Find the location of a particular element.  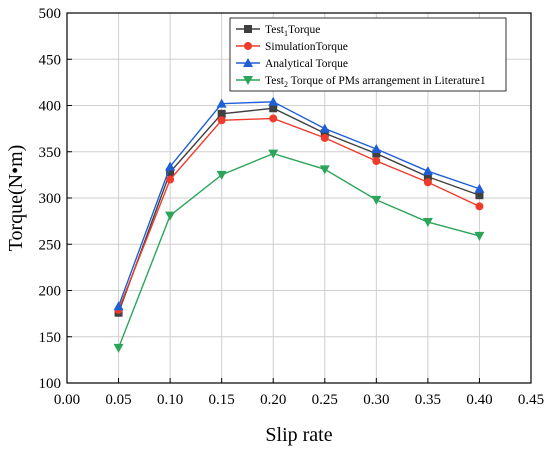

legend-entry: Analytical Torque is located at coordinates (292, 64).